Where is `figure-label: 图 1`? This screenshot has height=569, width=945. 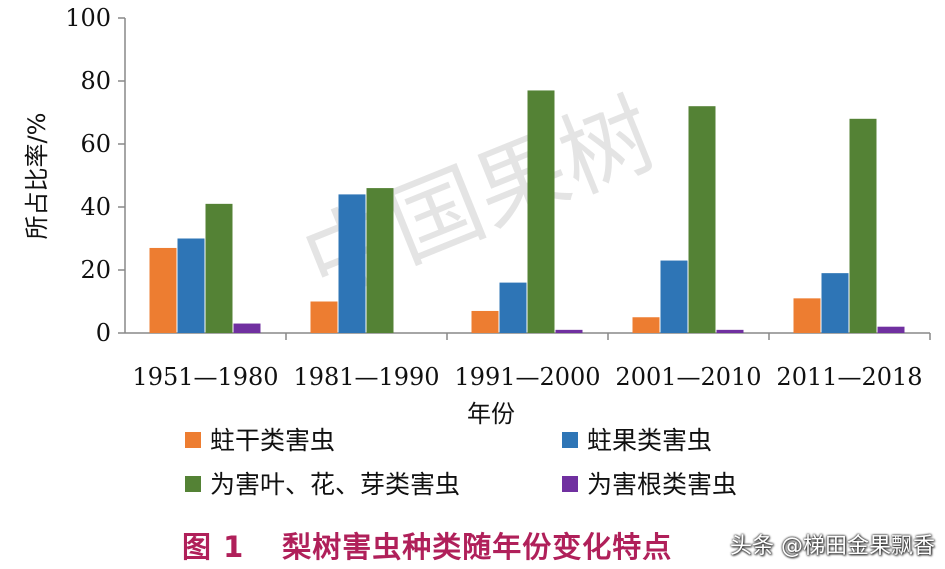 figure-label: 图 1 is located at coordinates (213, 547).